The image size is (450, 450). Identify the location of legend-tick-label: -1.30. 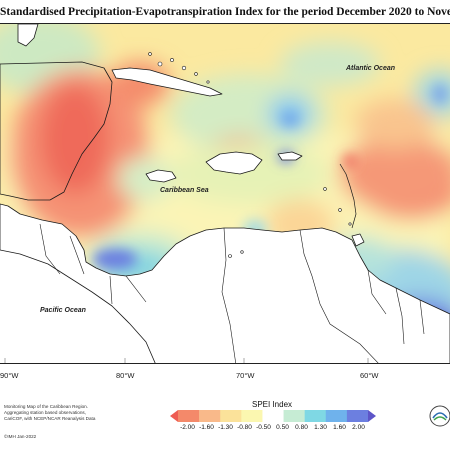
(225, 427).